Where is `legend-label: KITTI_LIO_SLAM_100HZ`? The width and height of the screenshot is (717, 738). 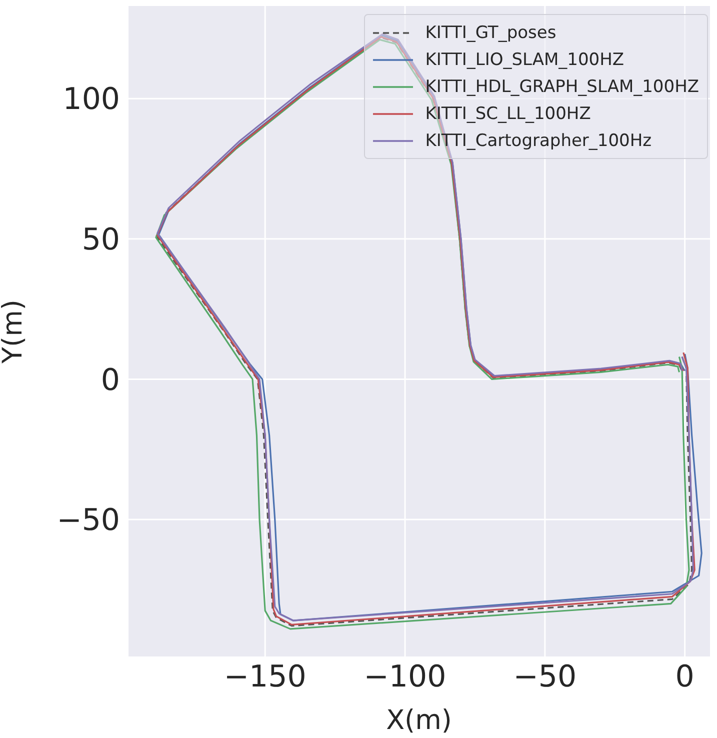
legend-label: KITTI_LIO_SLAM_100HZ is located at coordinates (524, 60).